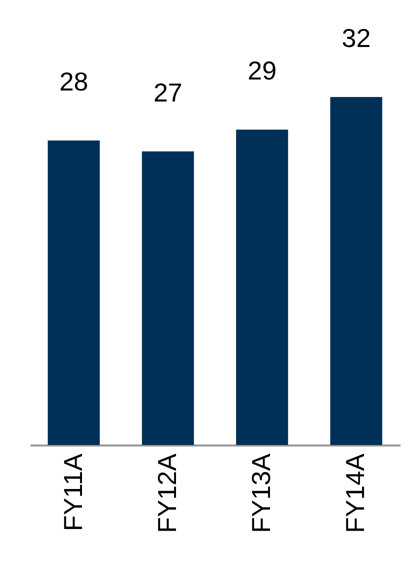 The width and height of the screenshot is (406, 563). Describe the element at coordinates (355, 492) in the screenshot. I see `x-tick-label: FY14A` at that location.